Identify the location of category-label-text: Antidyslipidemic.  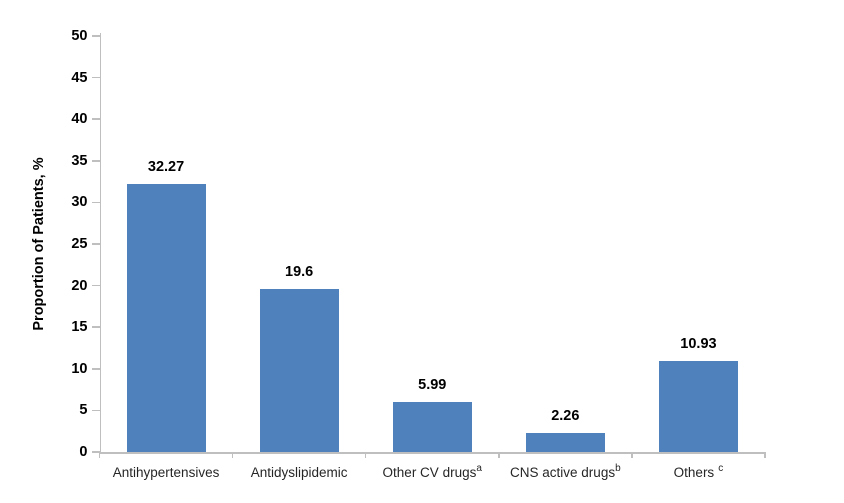
(299, 472).